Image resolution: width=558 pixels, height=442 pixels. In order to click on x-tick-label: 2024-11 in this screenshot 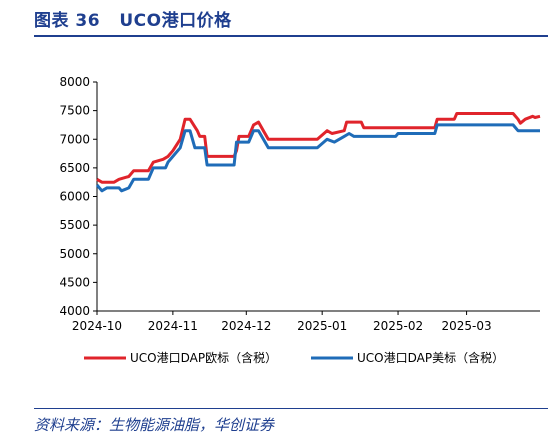, I will do `click(173, 326)`.